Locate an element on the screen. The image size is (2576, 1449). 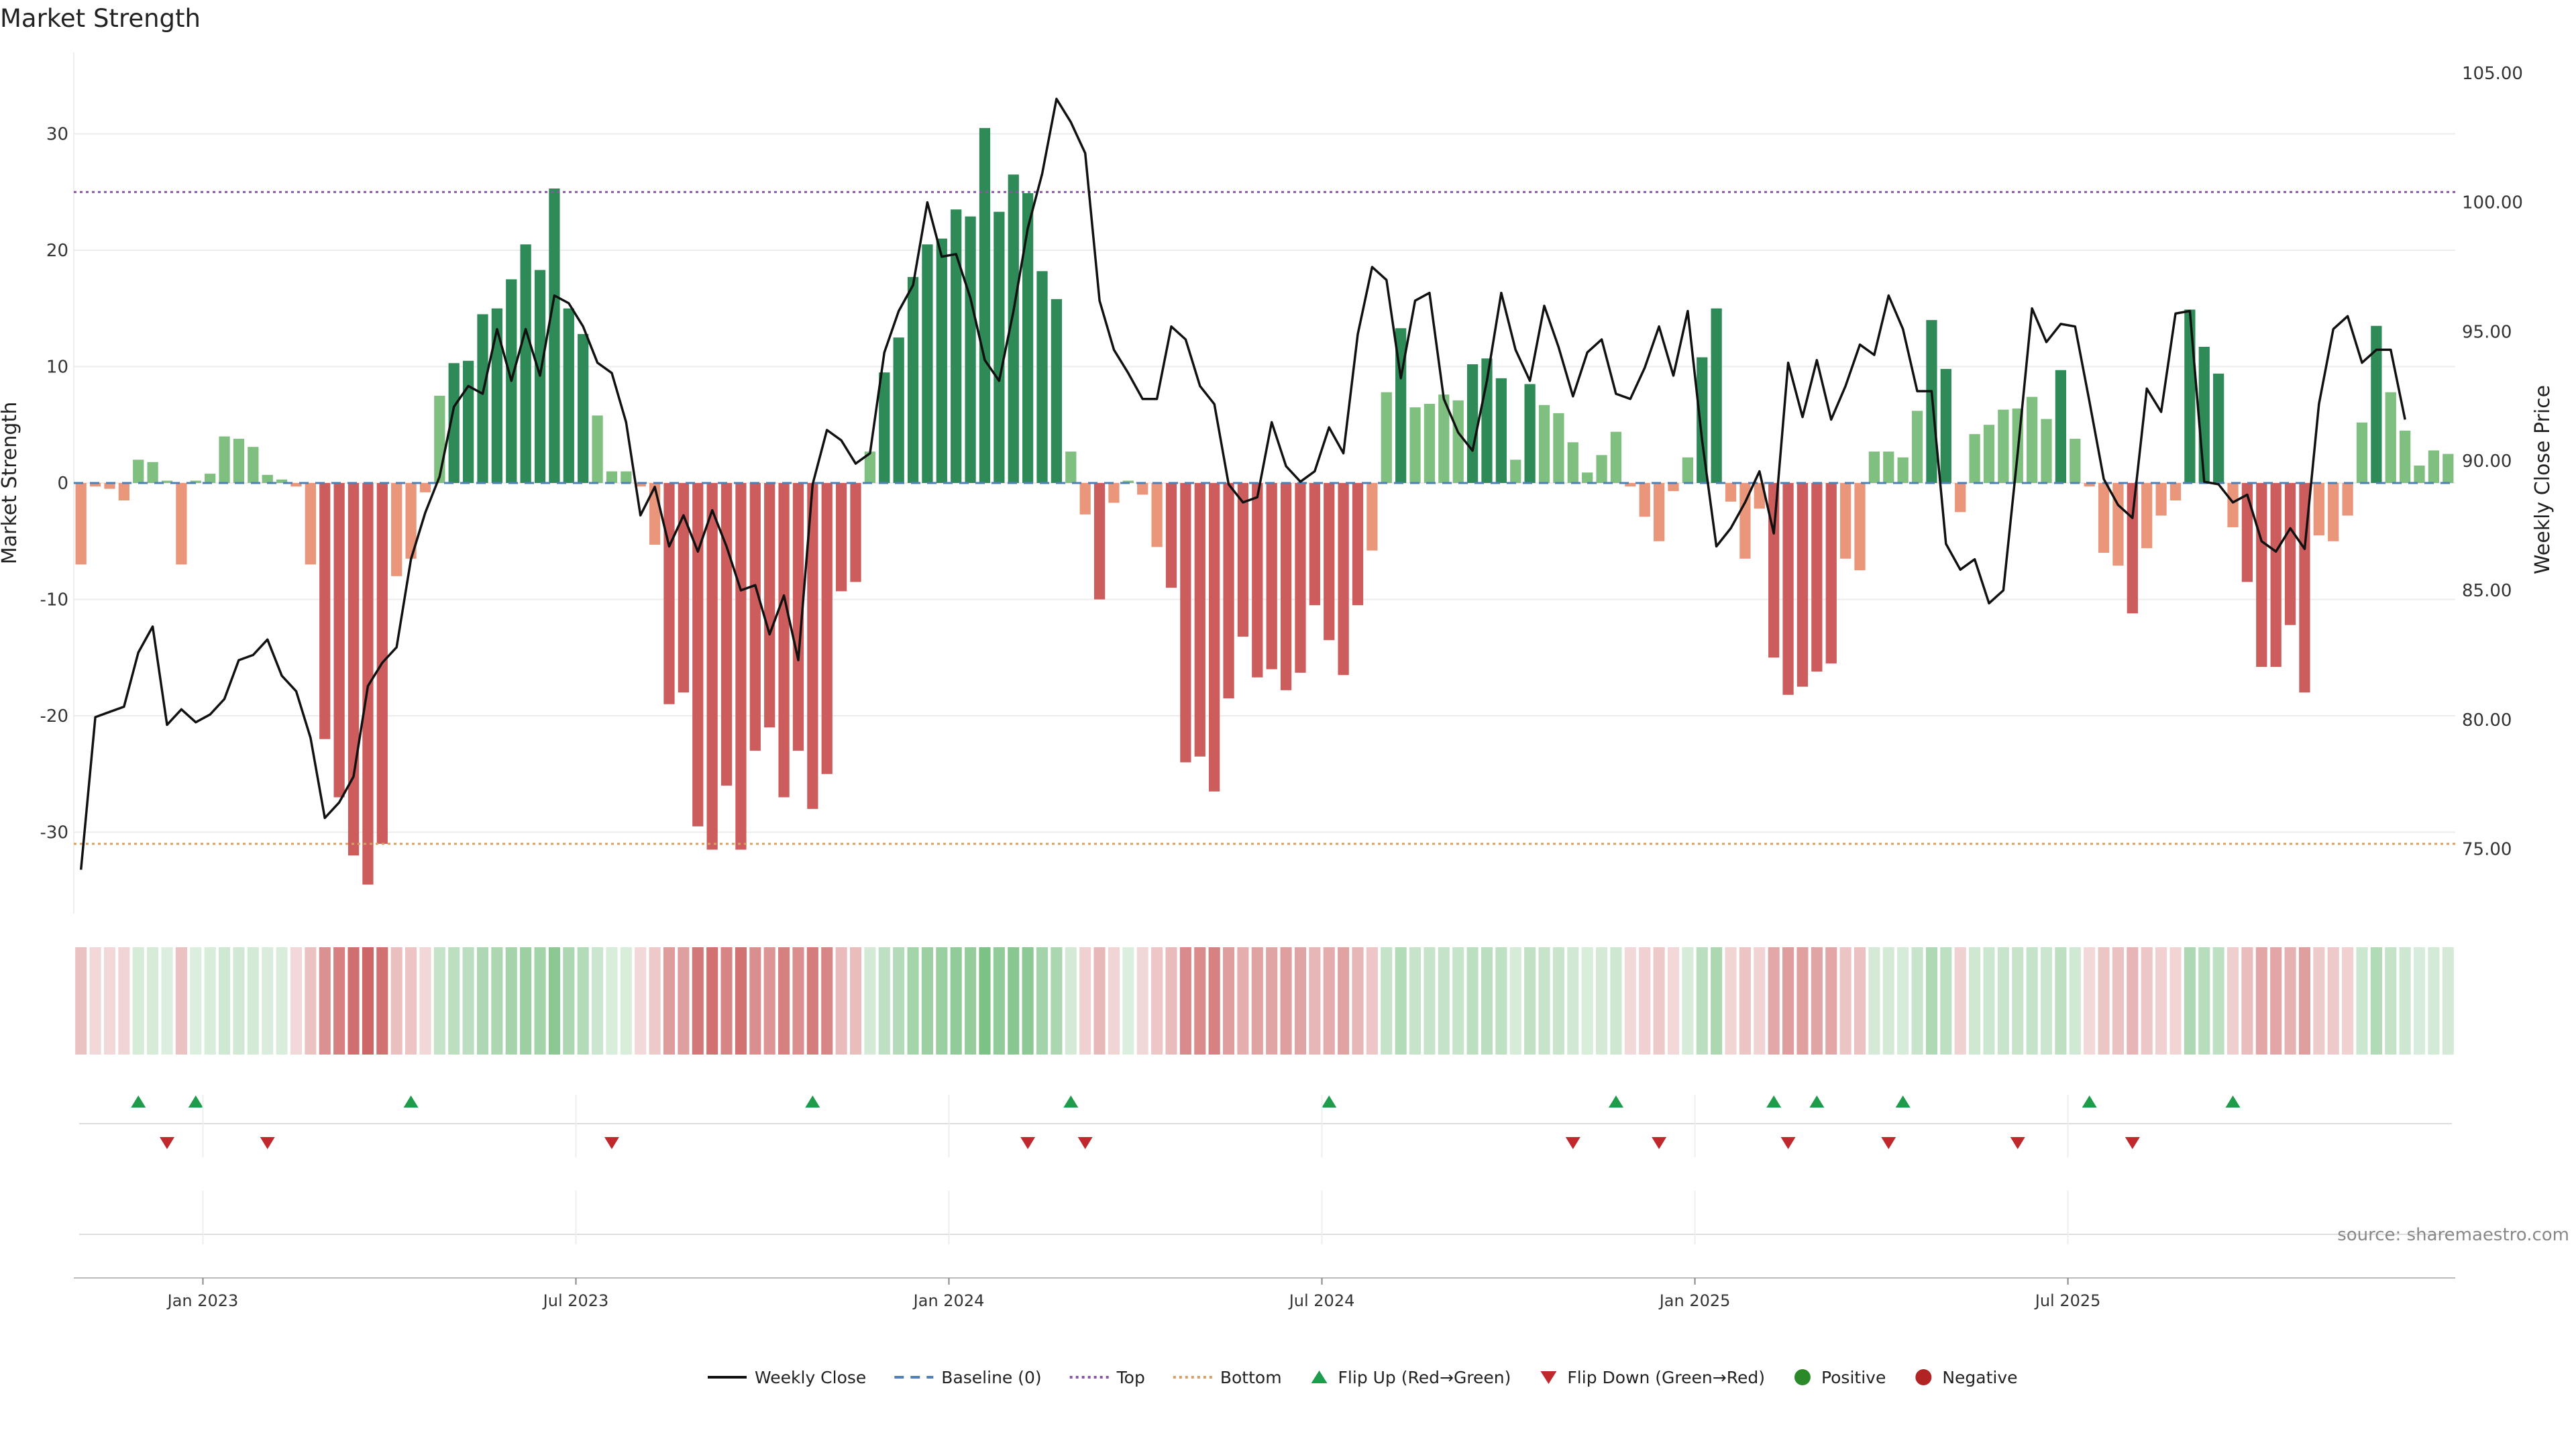
legend-label: Weekly Close is located at coordinates (810, 1377).